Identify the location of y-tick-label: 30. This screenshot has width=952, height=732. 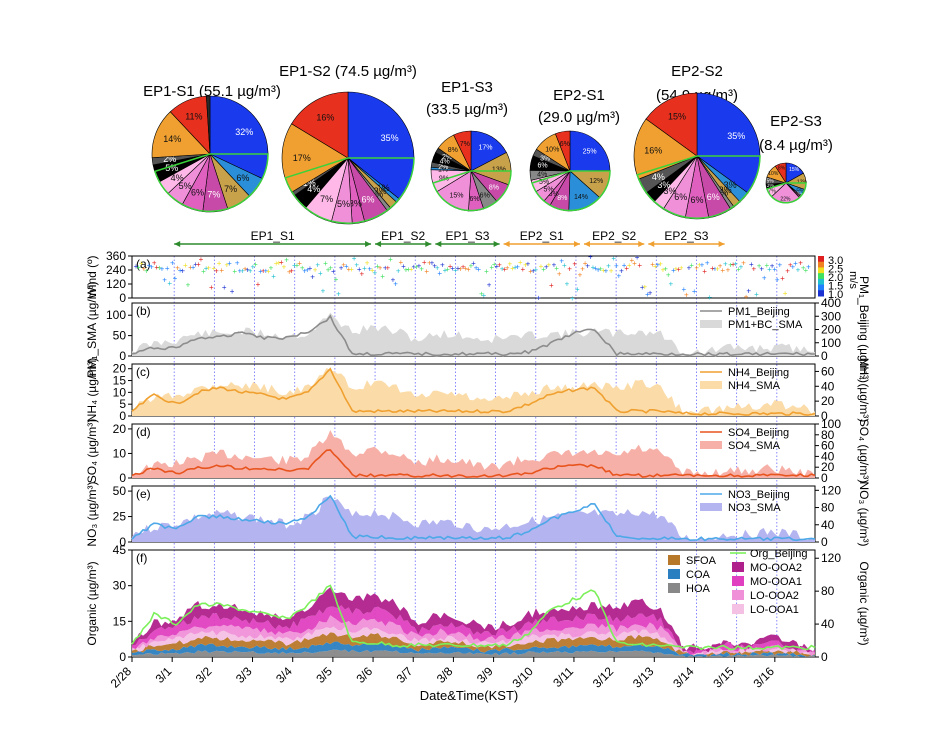
(120, 586).